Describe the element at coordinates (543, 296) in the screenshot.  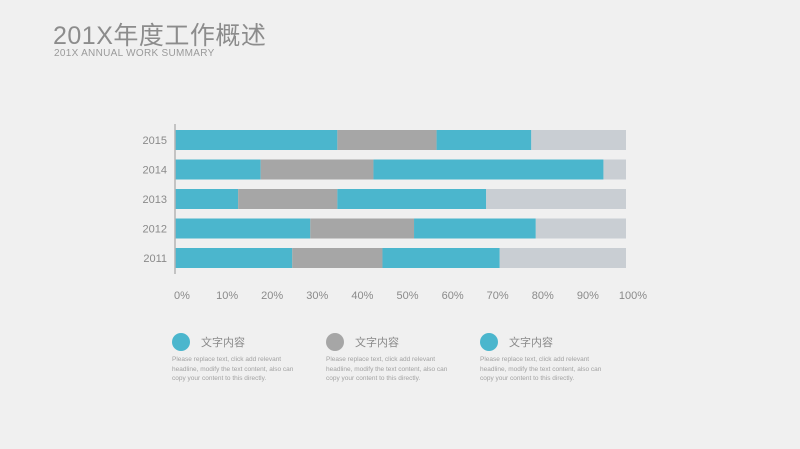
I see `x-tick-label: 80%` at that location.